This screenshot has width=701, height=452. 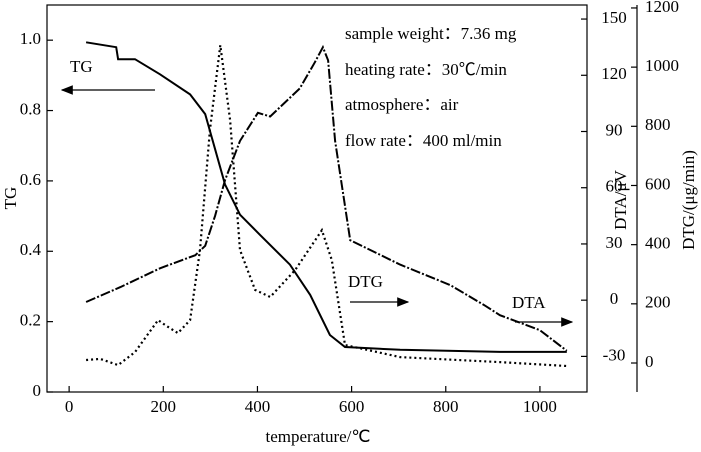 What do you see at coordinates (365, 281) in the screenshot?
I see `series-label: DTG` at bounding box center [365, 281].